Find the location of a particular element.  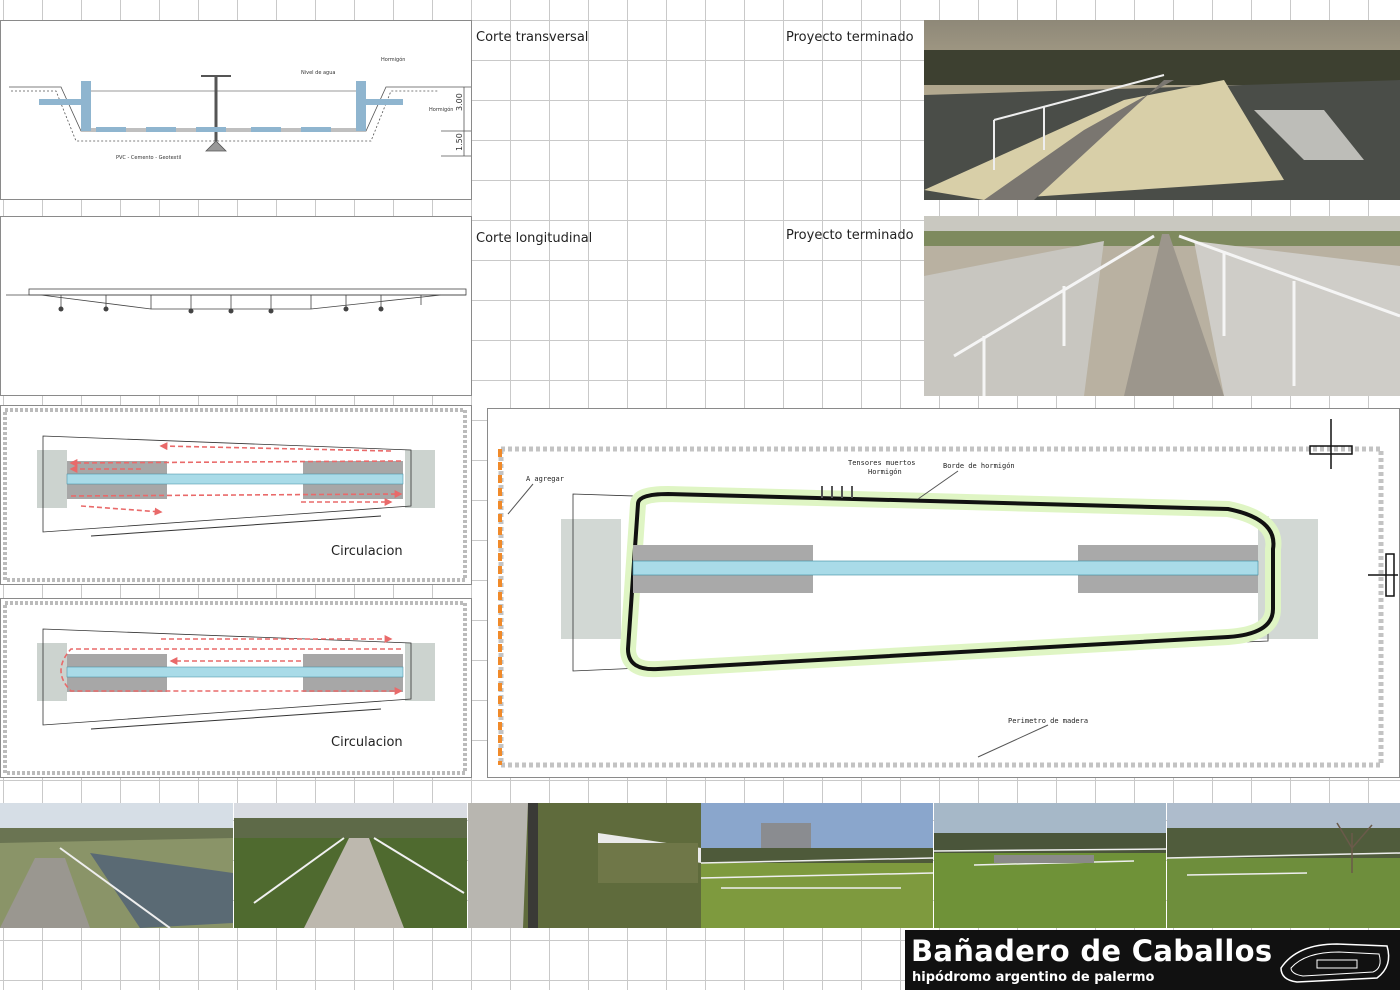

poster-subtitle: hipódromo argentino de palermo is located at coordinates (1033, 977).